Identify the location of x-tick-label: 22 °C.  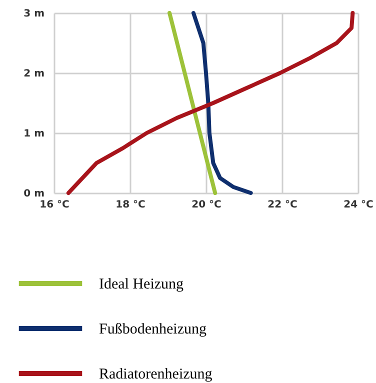
(283, 205).